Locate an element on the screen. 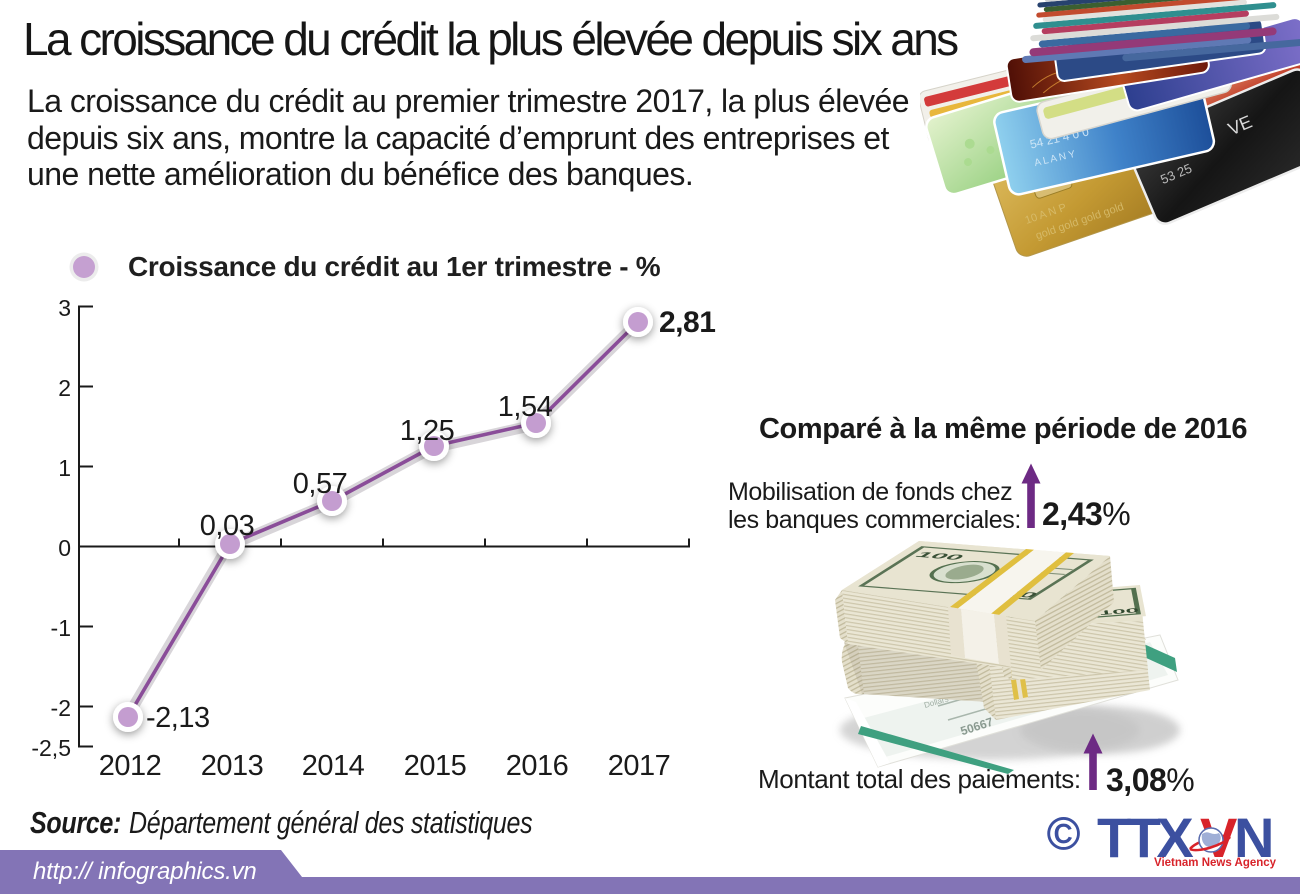  svg-text: -2 is located at coordinates (61, 708).